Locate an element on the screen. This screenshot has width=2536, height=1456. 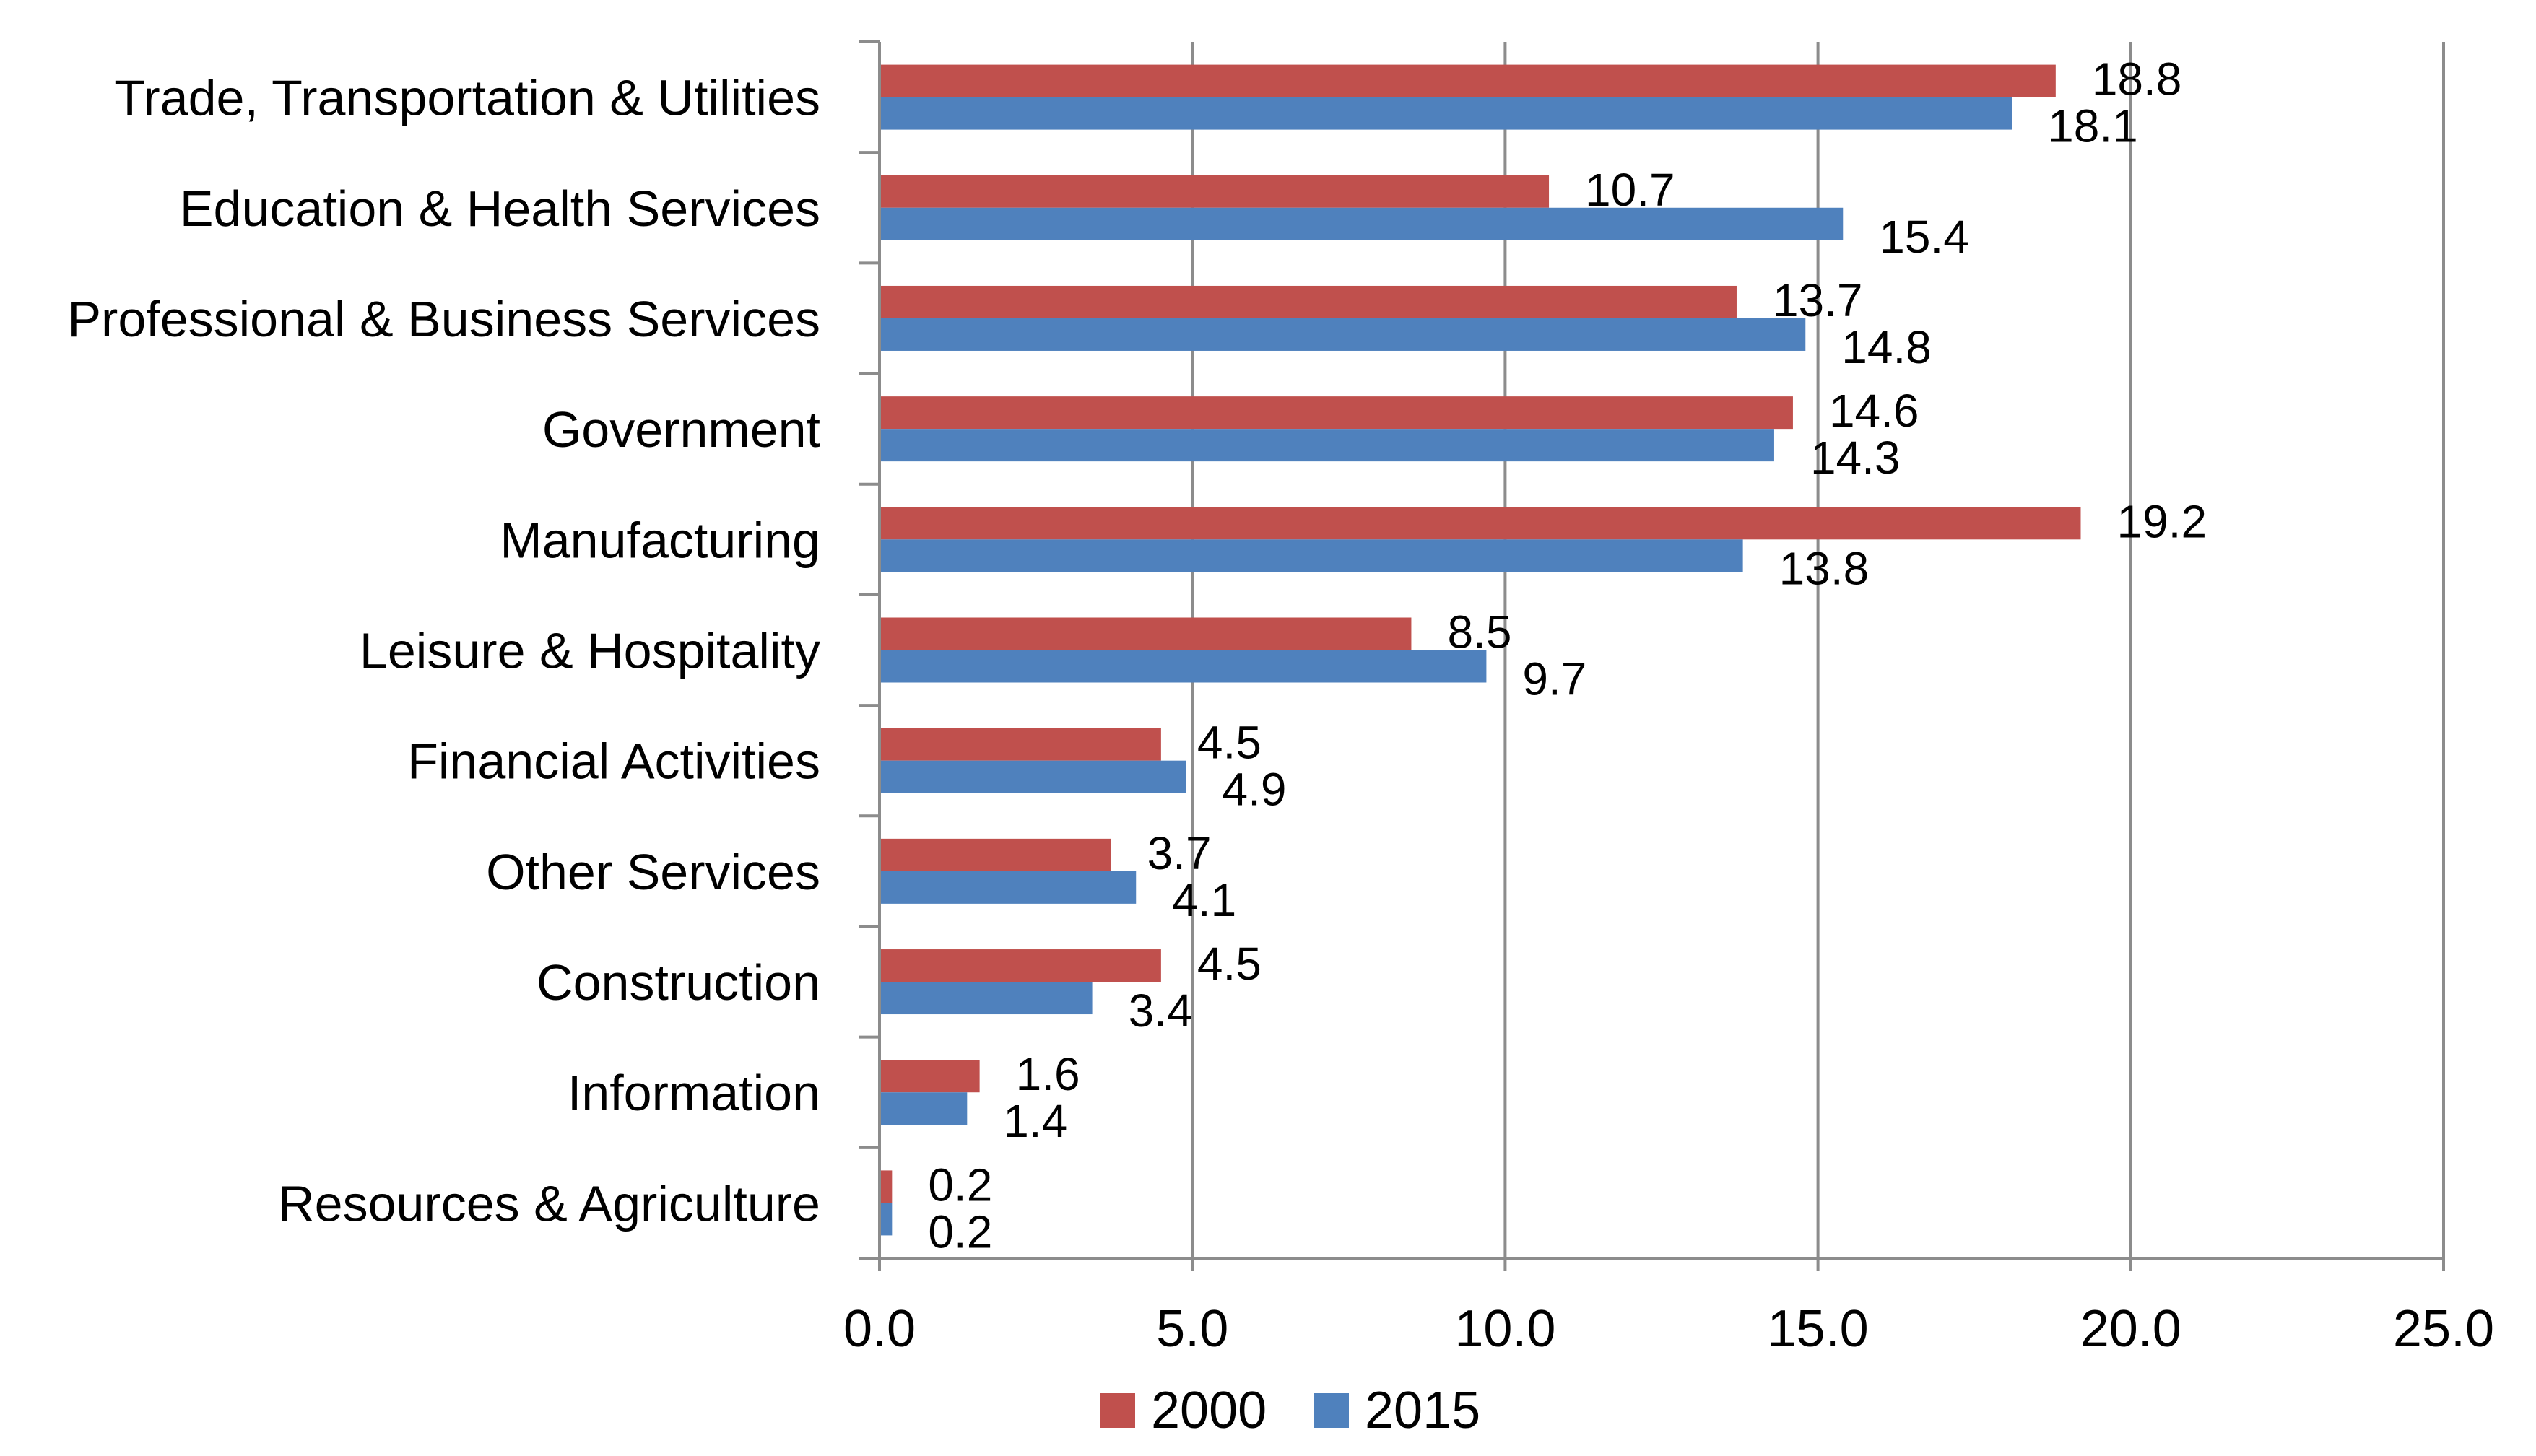
category-label: Trade, Transportation & Utilities is located at coordinates (467, 98).